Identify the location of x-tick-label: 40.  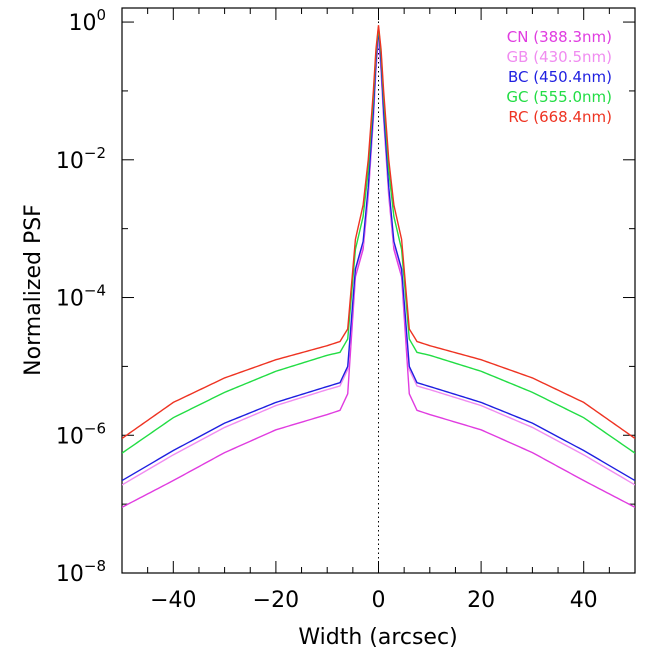
(584, 600).